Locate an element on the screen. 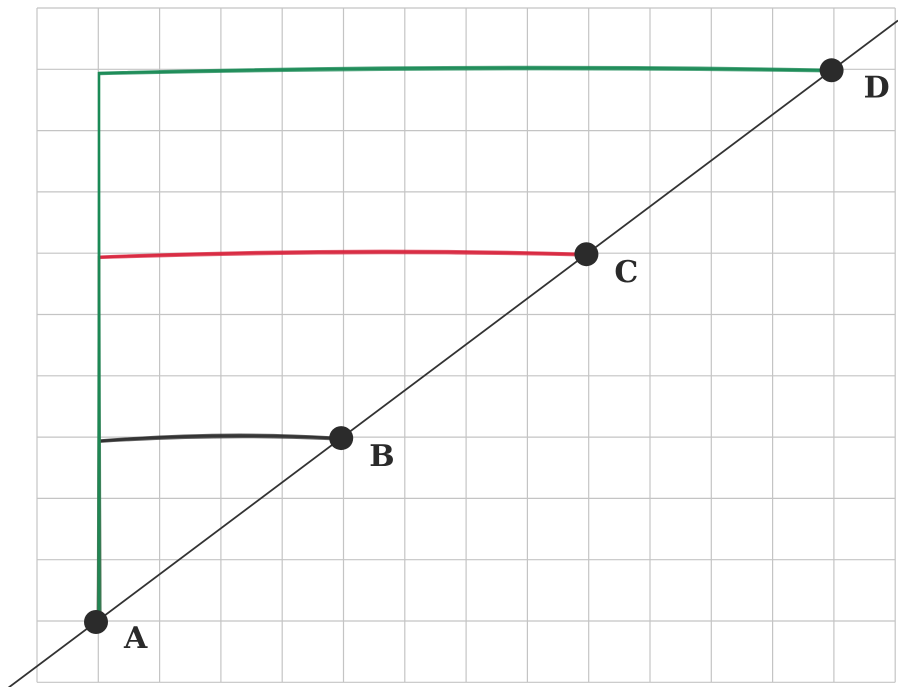 The width and height of the screenshot is (898, 687). point-a is located at coordinates (96, 622).